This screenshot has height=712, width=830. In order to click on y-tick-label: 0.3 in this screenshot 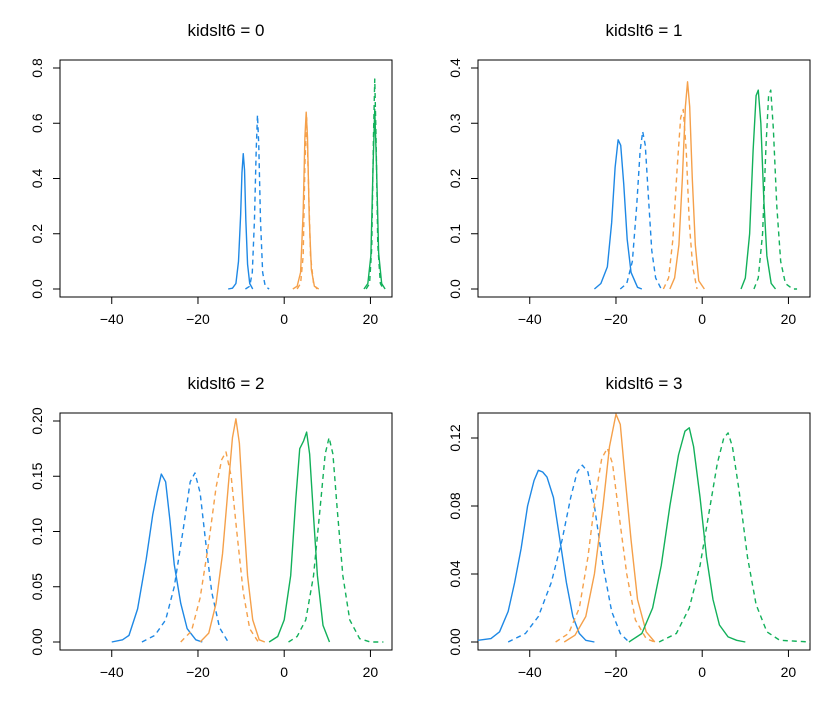, I will do `click(455, 123)`.